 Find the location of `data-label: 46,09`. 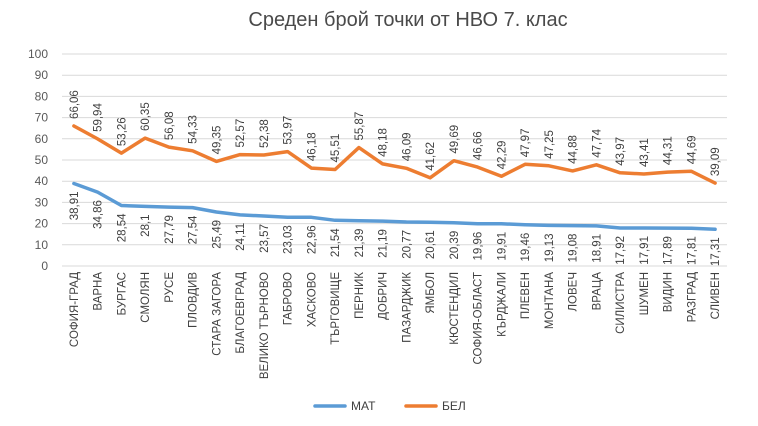

data-label: 46,09 is located at coordinates (407, 147).